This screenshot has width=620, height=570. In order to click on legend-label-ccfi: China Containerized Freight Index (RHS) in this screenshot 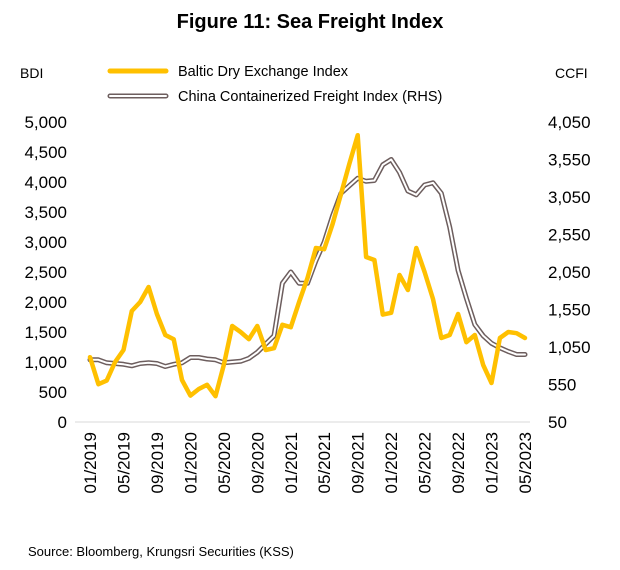, I will do `click(310, 97)`.